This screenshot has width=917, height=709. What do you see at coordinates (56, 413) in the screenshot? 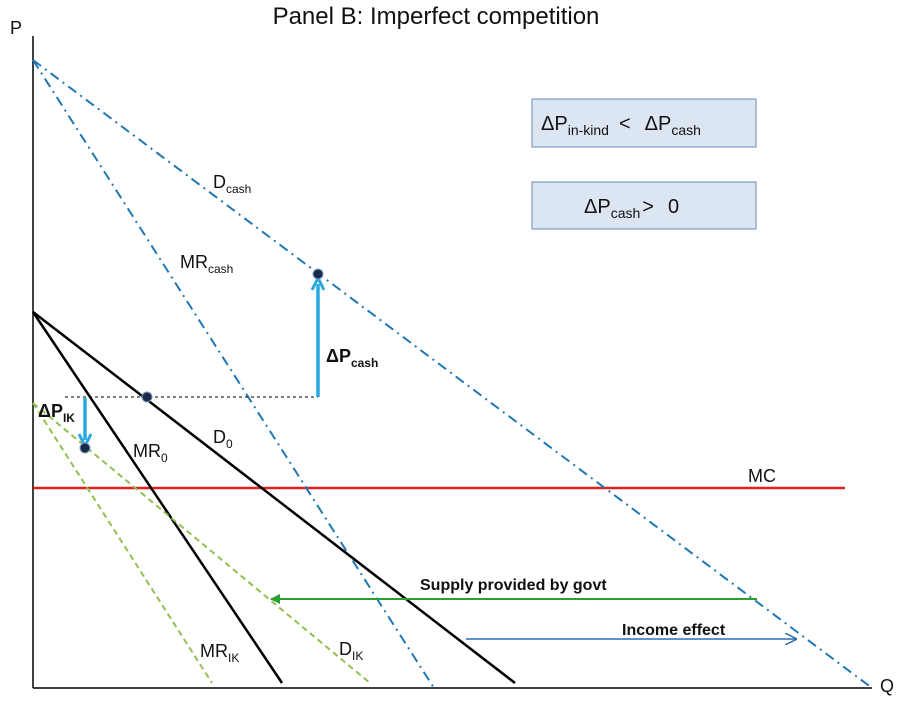
I see `delta-p-ik-label: ΔPIK` at bounding box center [56, 413].